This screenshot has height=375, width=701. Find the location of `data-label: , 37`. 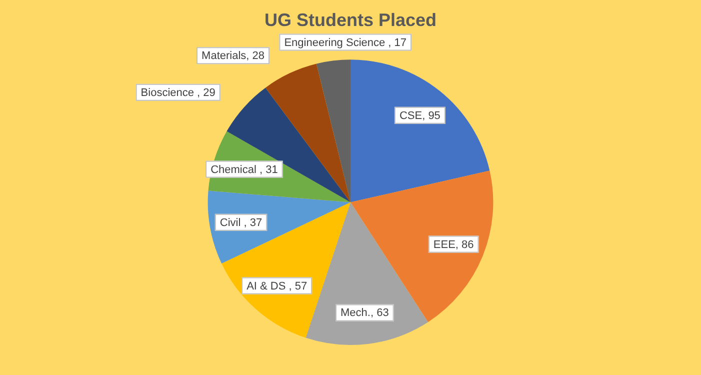

data-label: , 37 is located at coordinates (253, 222).